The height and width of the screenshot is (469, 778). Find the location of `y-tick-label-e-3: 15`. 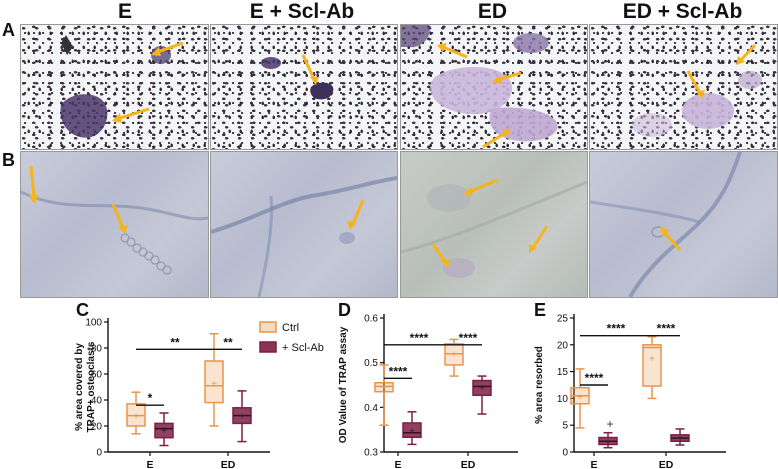

y-tick-label-e-3: 15 is located at coordinates (563, 372).